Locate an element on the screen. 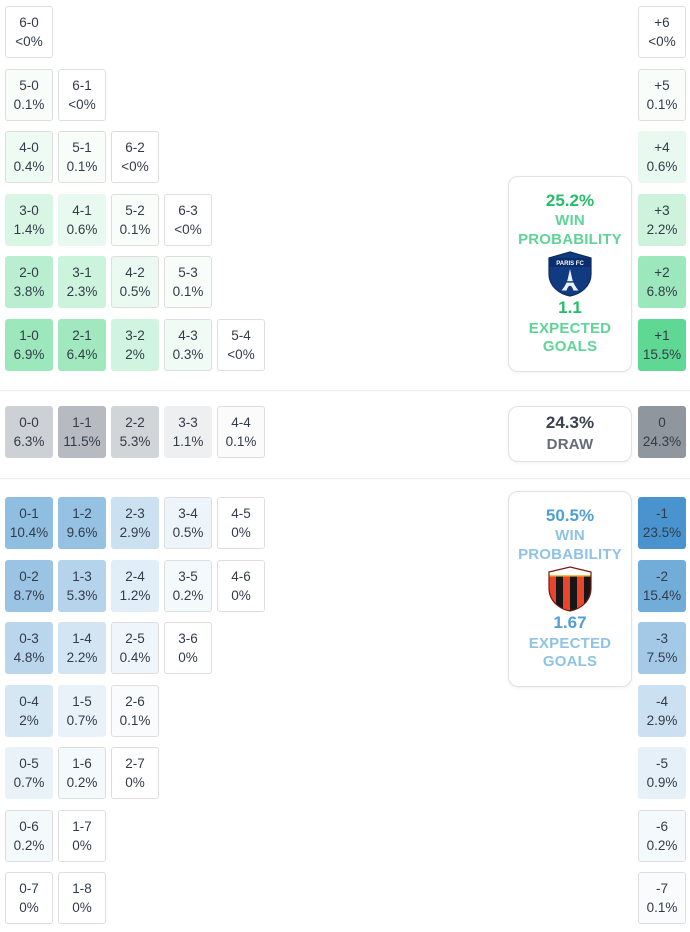  home-win-probability: 25.2% is located at coordinates (570, 200).